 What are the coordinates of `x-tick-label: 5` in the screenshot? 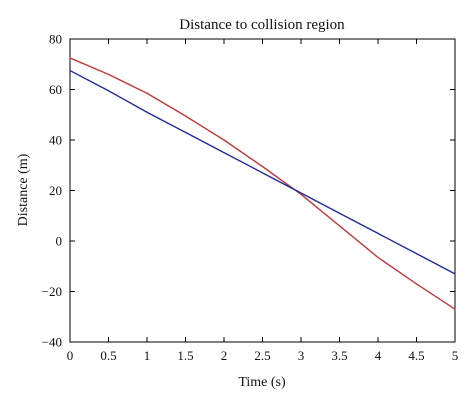 It's located at (455, 355).